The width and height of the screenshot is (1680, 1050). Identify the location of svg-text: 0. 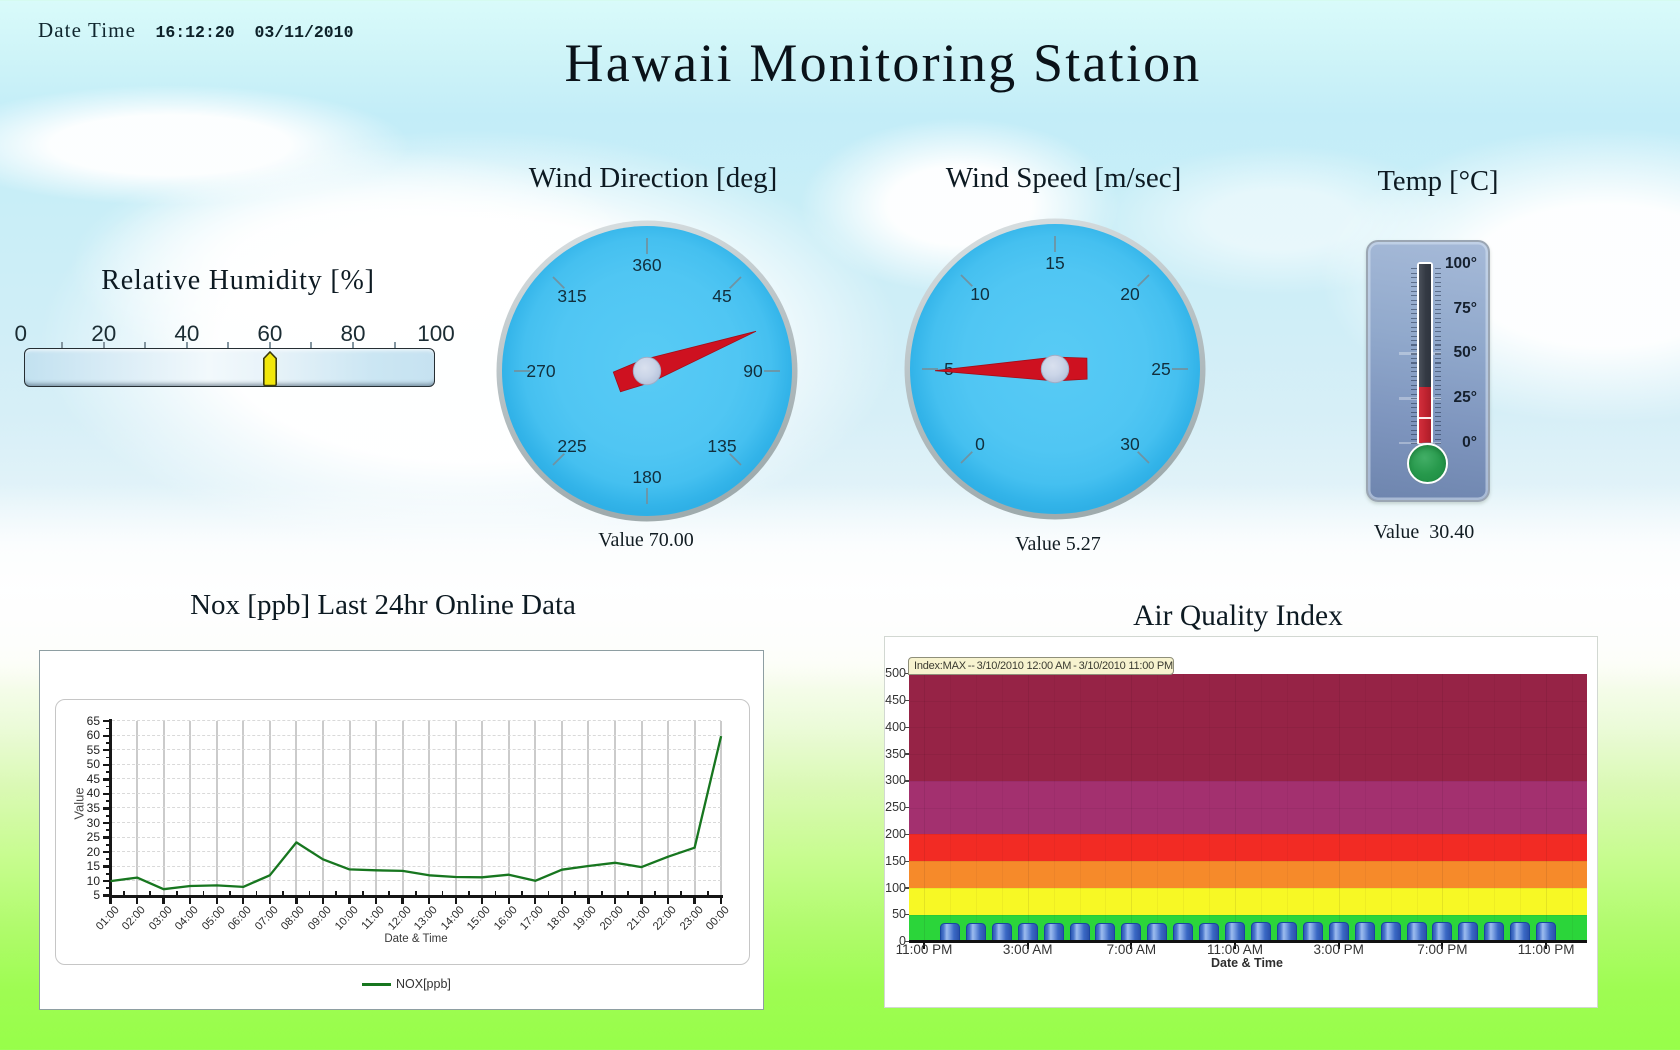
(980, 444).